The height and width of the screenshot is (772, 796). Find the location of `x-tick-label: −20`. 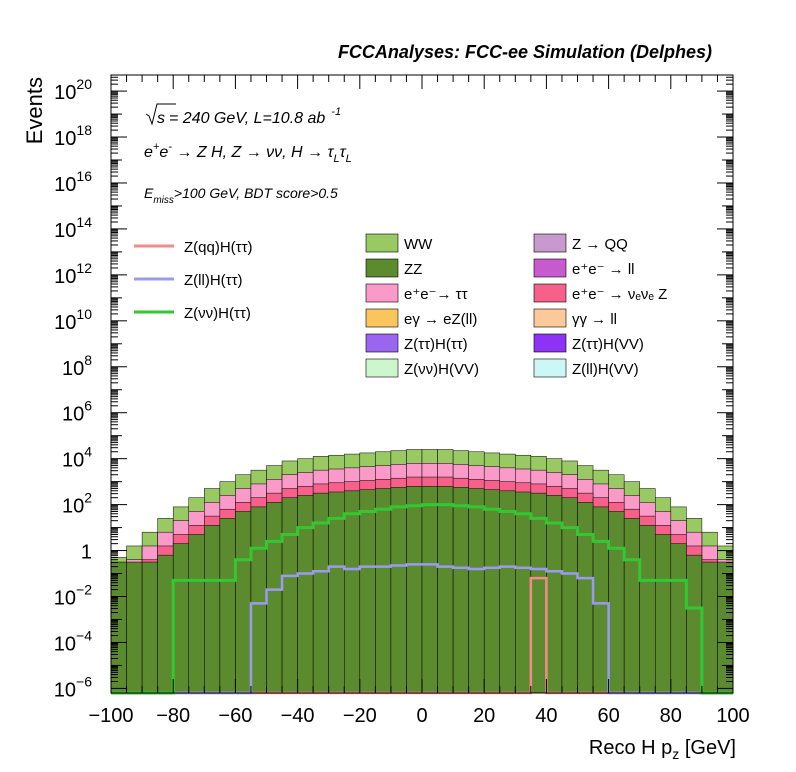

x-tick-label: −20 is located at coordinates (360, 716).